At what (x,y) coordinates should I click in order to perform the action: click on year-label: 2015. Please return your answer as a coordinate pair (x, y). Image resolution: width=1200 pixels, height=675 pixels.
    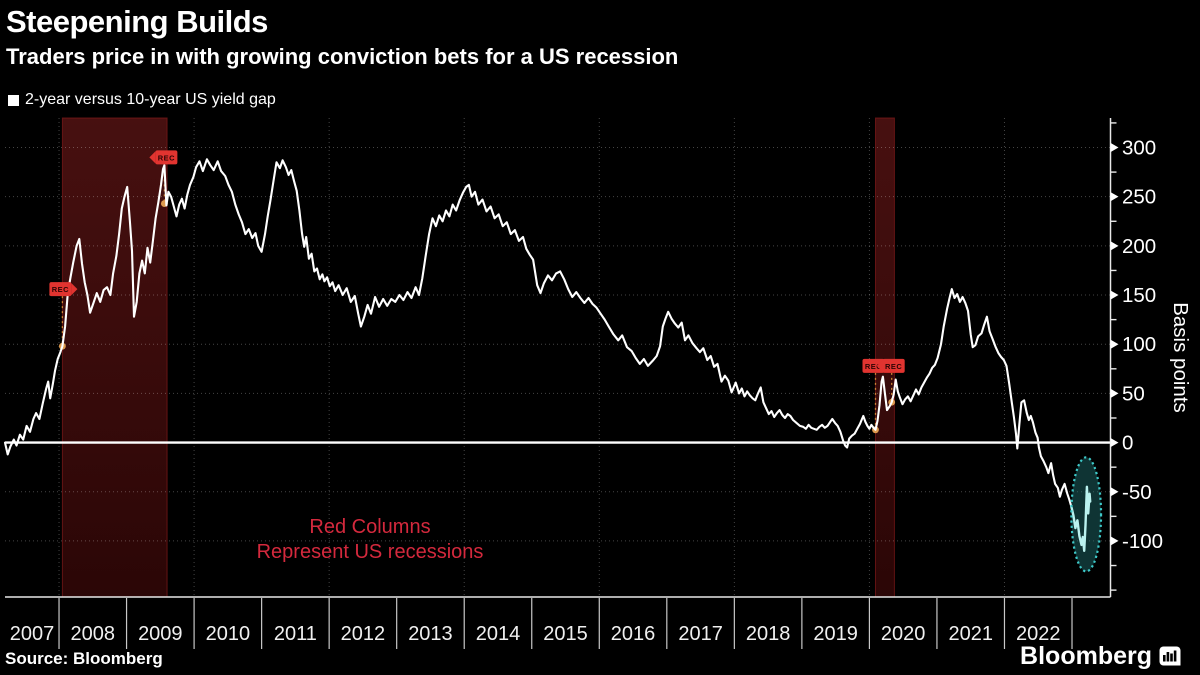
    Looking at the image, I should click on (565, 634).